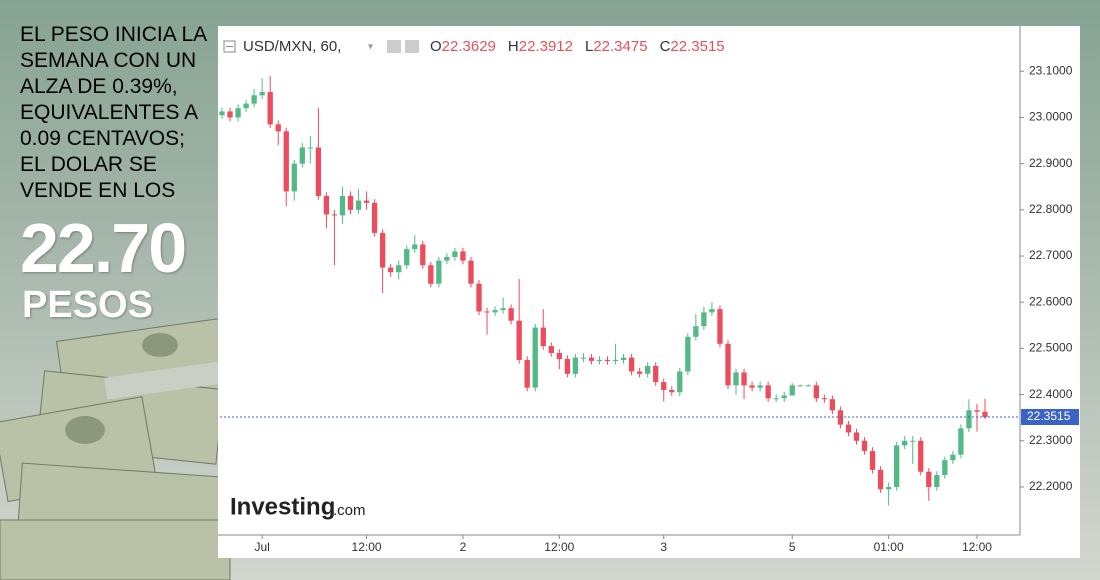 The width and height of the screenshot is (1100, 580). Describe the element at coordinates (87, 305) in the screenshot. I see `price-unit: PESOS` at that location.